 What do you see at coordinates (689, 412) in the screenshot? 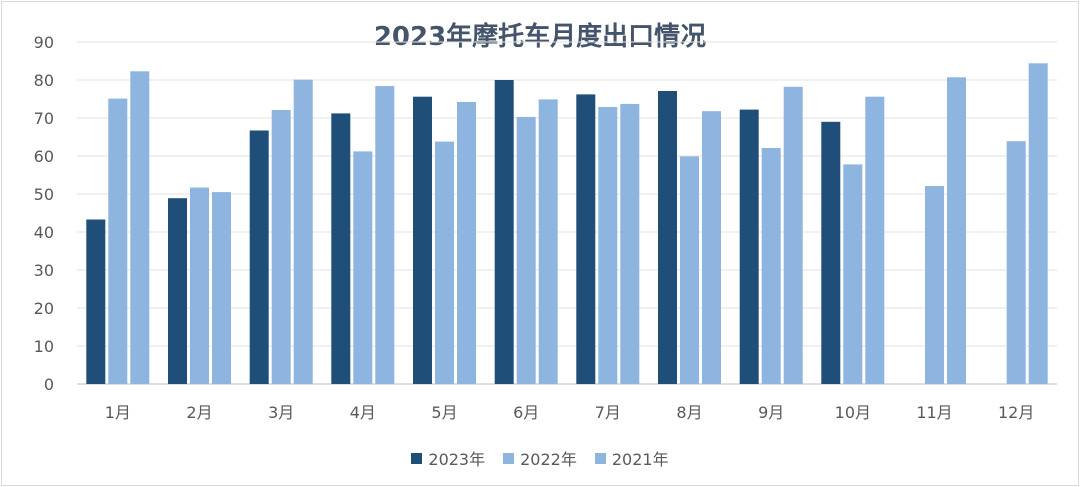
I see `x-tick-label: 8月` at bounding box center [689, 412].